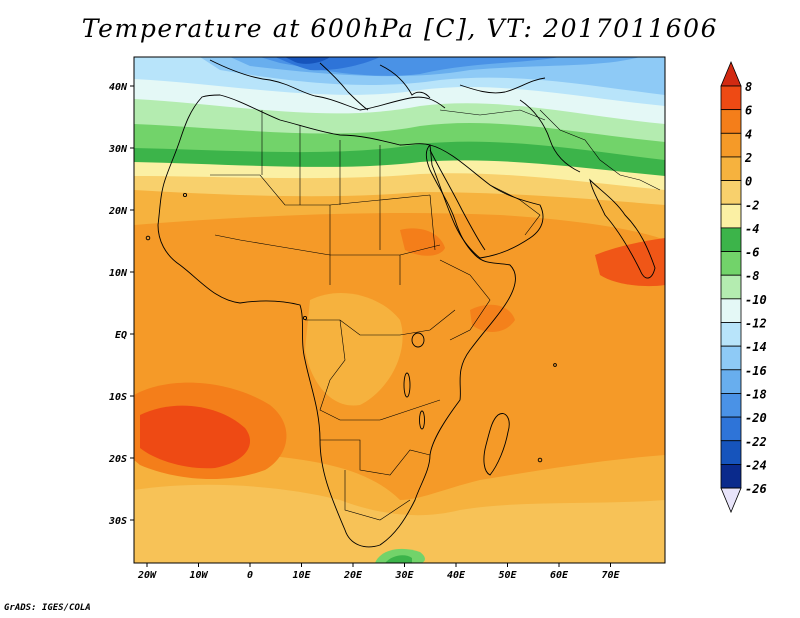 Image resolution: width=800 pixels, height=618 pixels. Describe the element at coordinates (752, 205) in the screenshot. I see `colorbar-label: -2` at that location.